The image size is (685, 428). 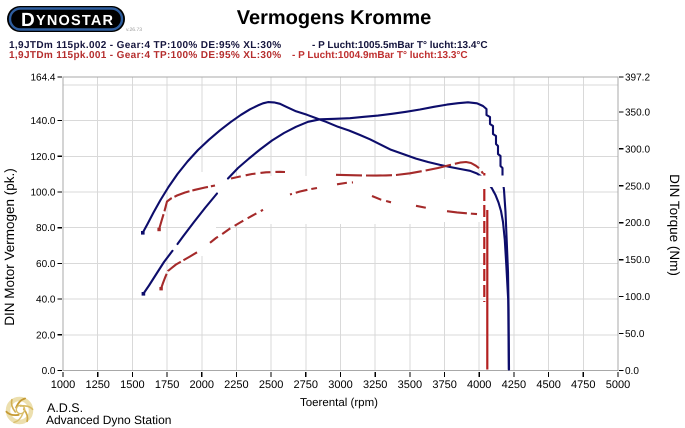 I want to click on svg-text: 20.0, so click(x=46, y=335).